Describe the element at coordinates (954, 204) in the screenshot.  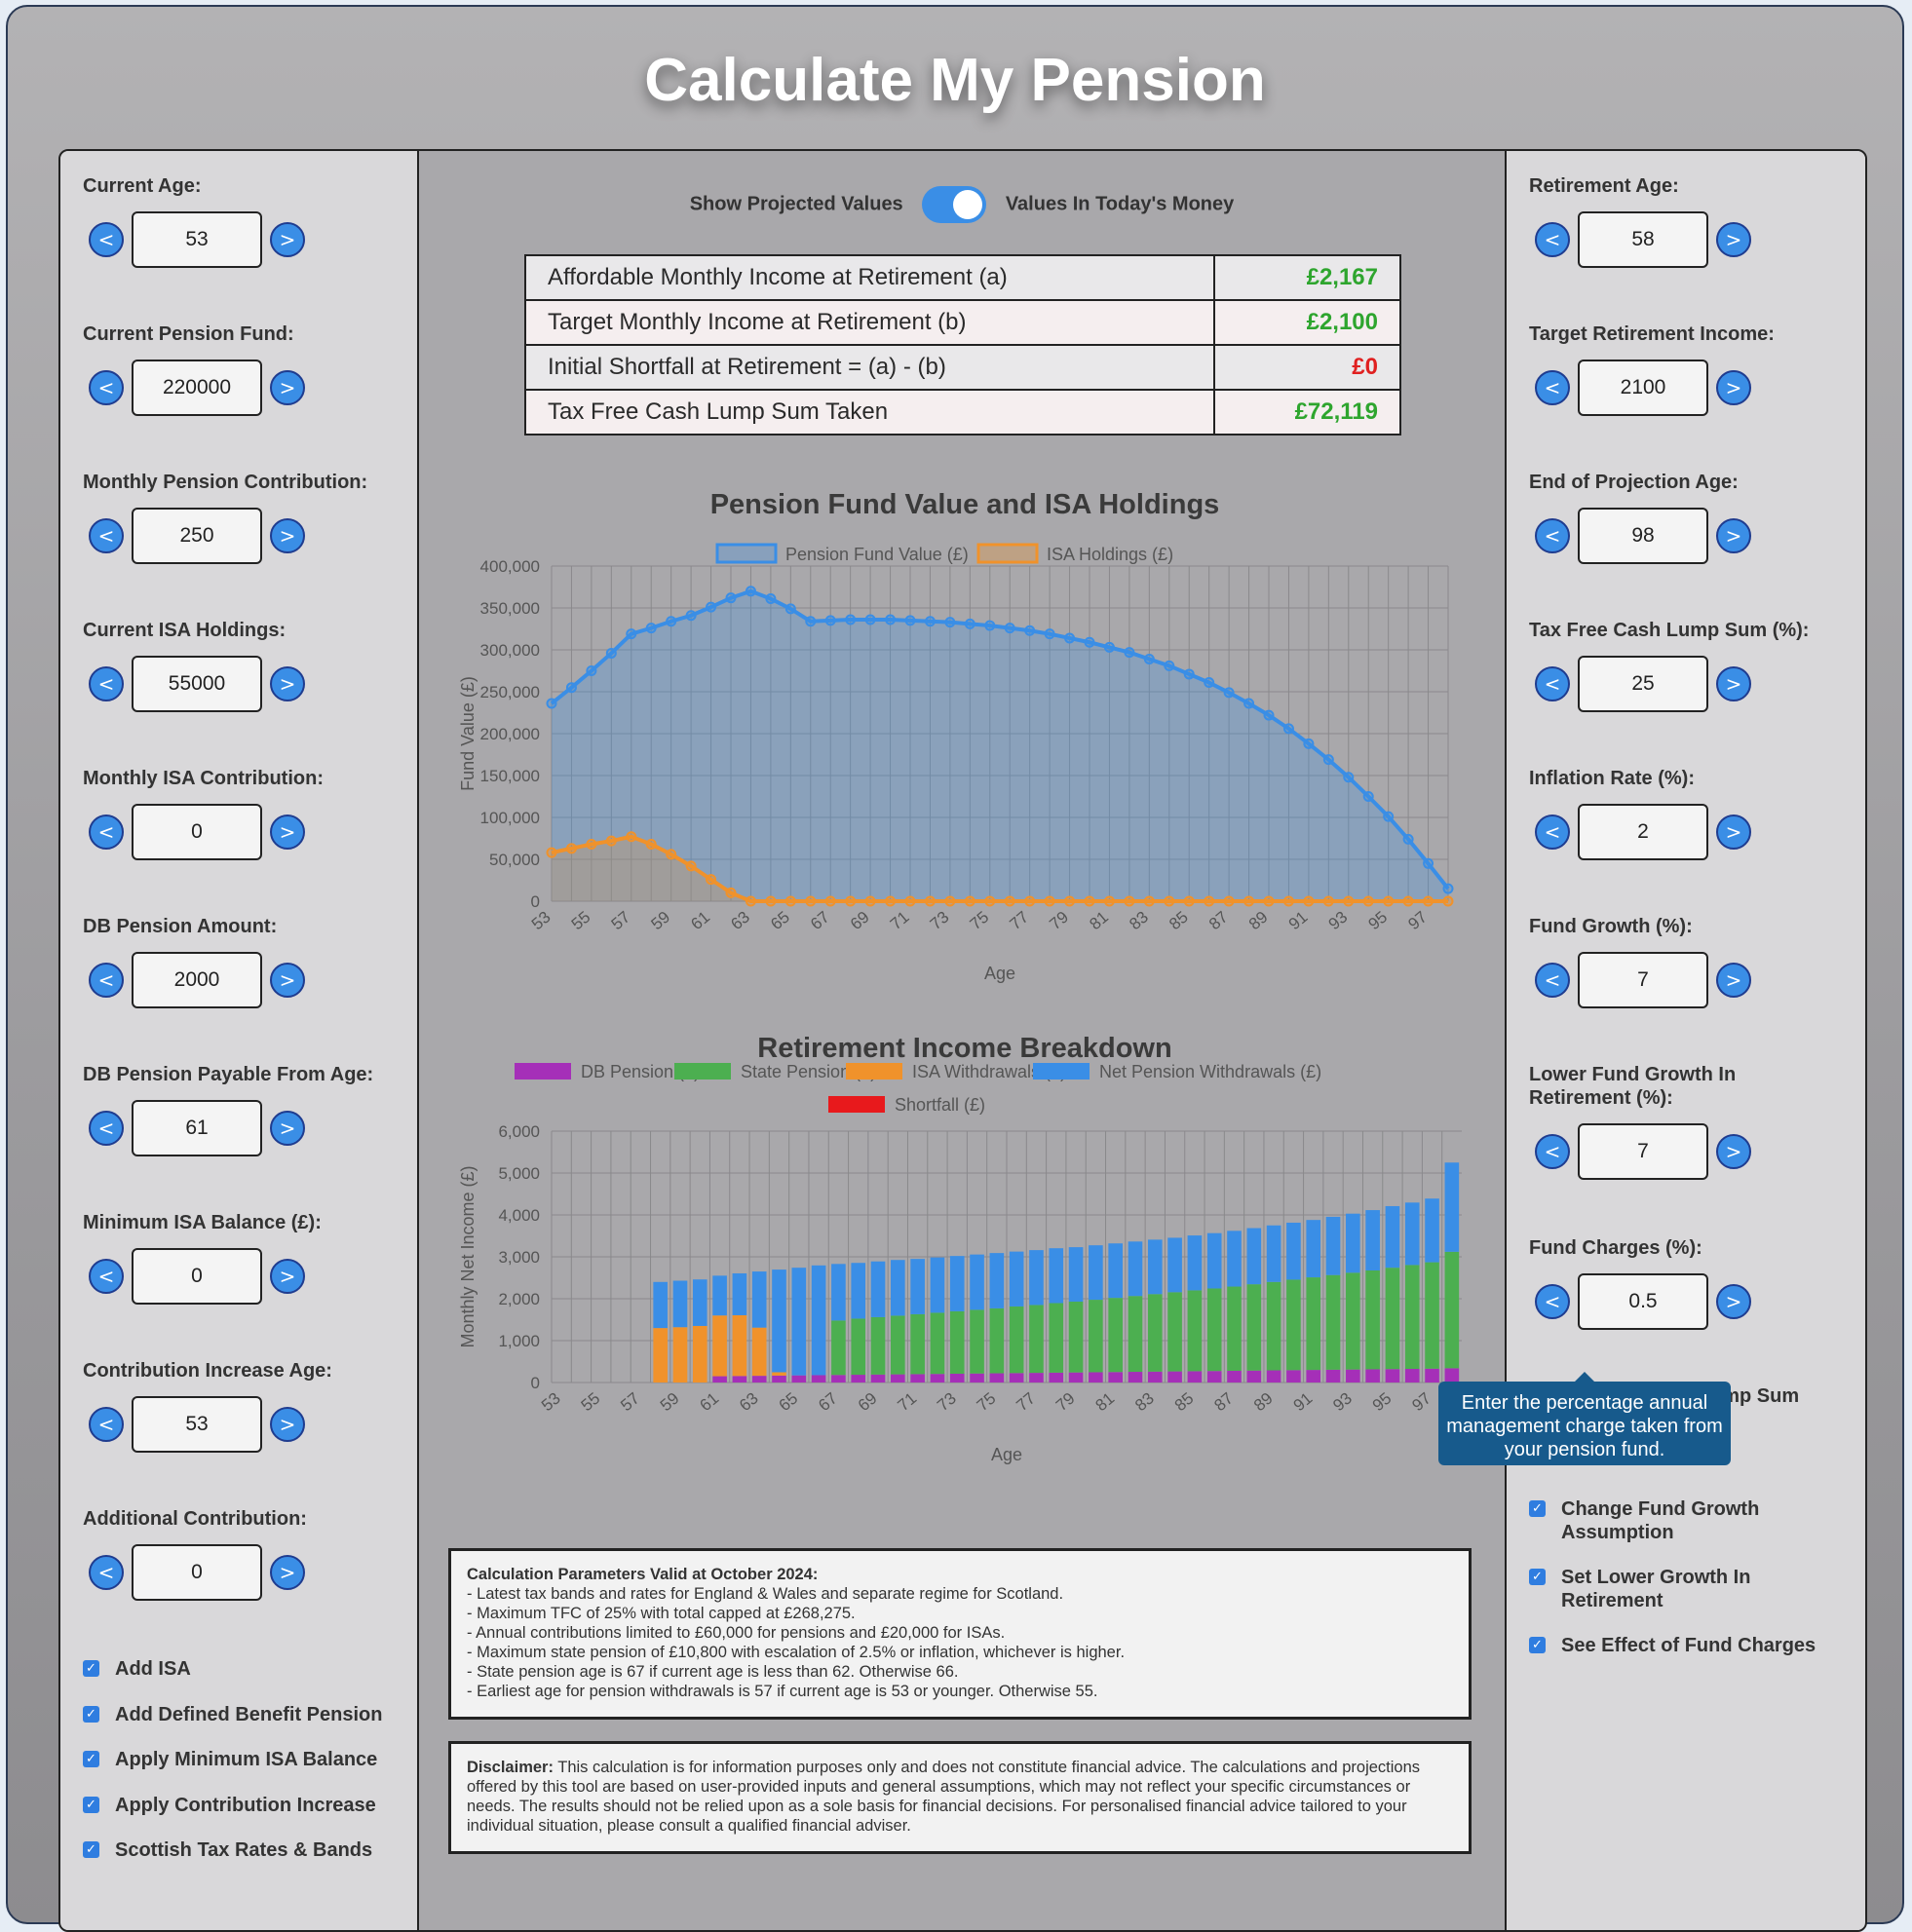
I see `todays-money-toggle` at that location.